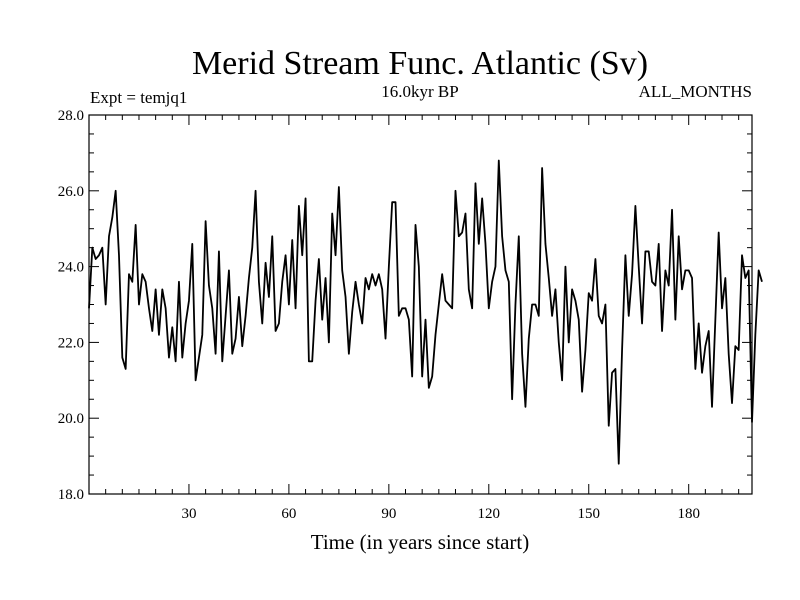 The height and width of the screenshot is (600, 800). What do you see at coordinates (420, 63) in the screenshot?
I see `chart-title: Merid Stream Func. Atlantic (Sv)` at bounding box center [420, 63].